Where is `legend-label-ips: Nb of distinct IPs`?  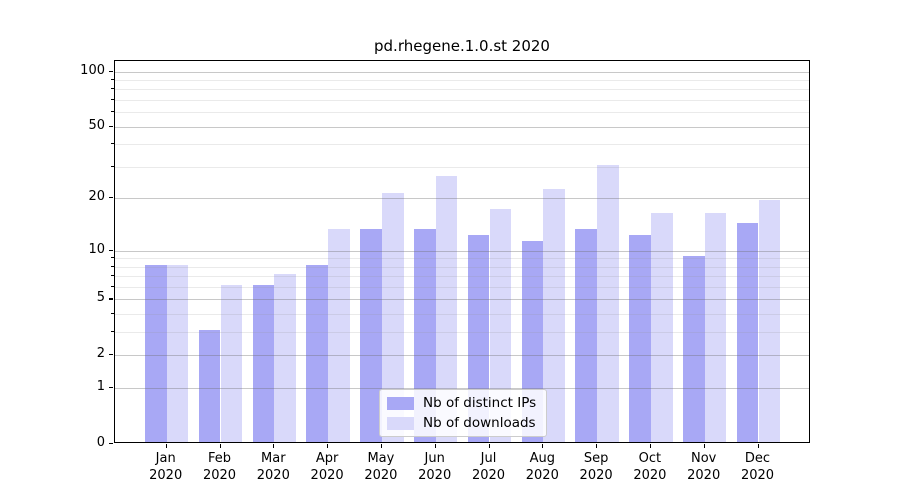
legend-label-ips: Nb of distinct IPs is located at coordinates (480, 403).